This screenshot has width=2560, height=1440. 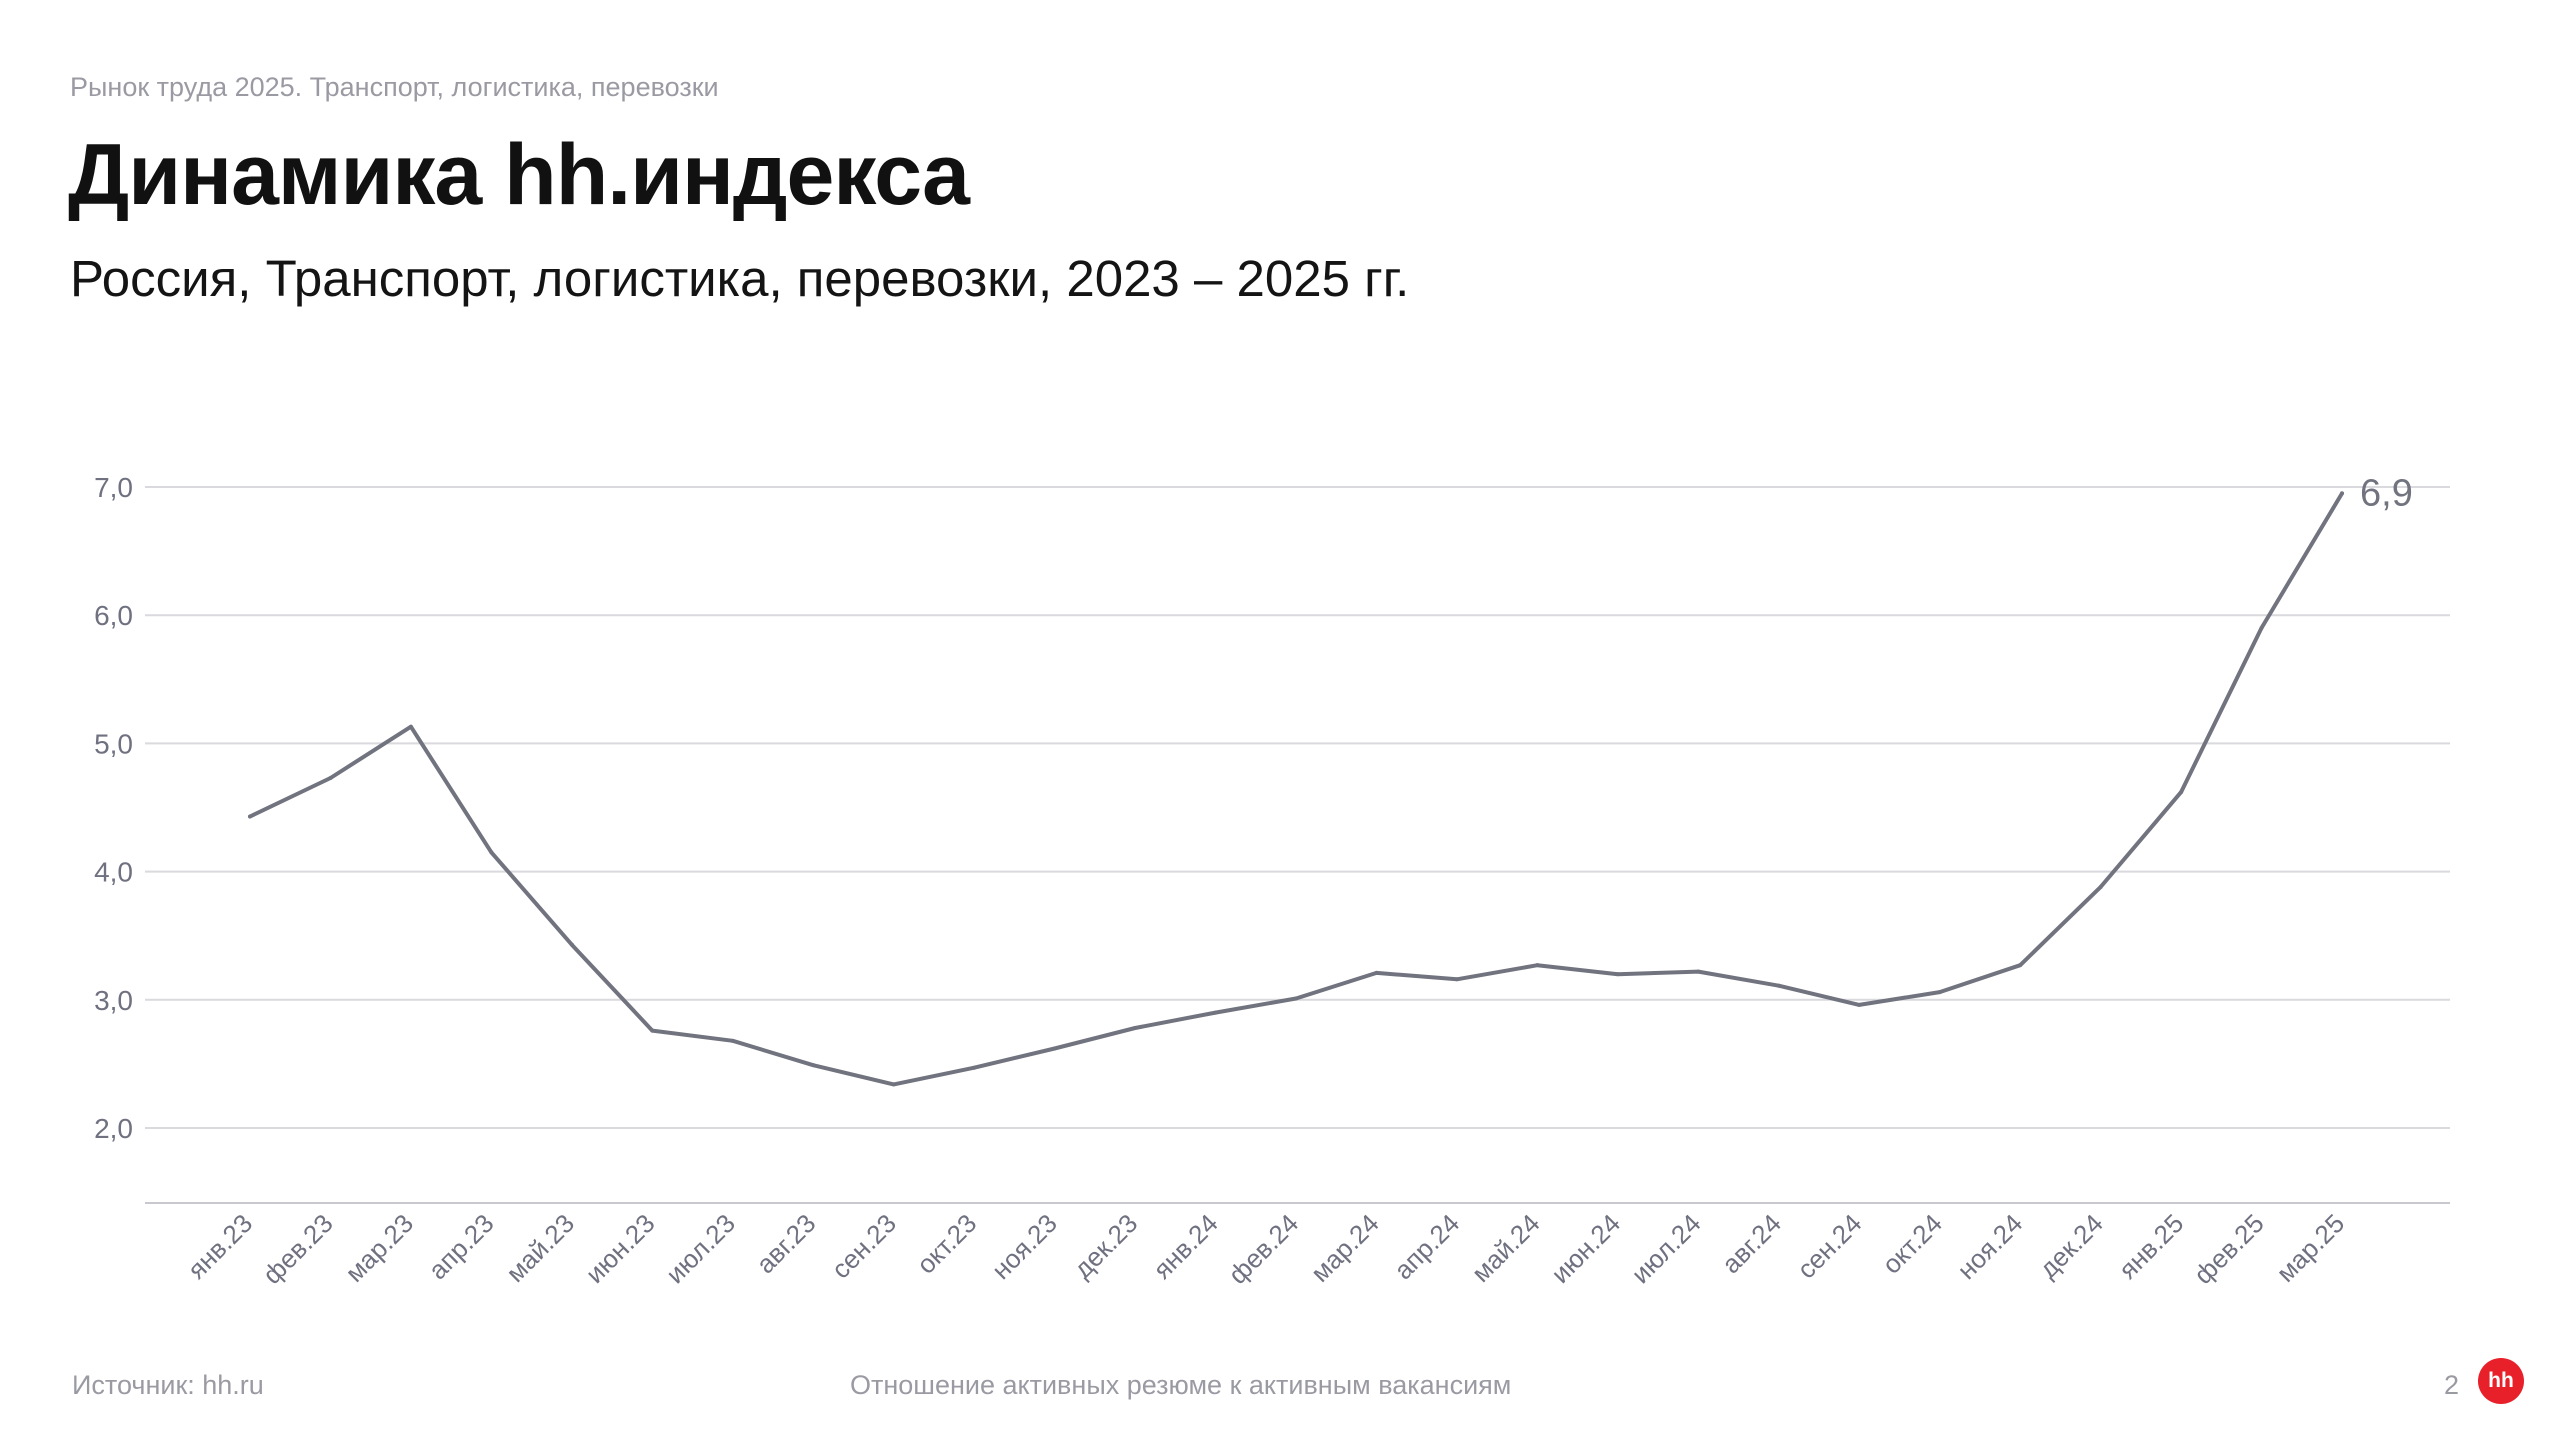 I want to click on x-tick-label: май.24, so click(x=1506, y=1248).